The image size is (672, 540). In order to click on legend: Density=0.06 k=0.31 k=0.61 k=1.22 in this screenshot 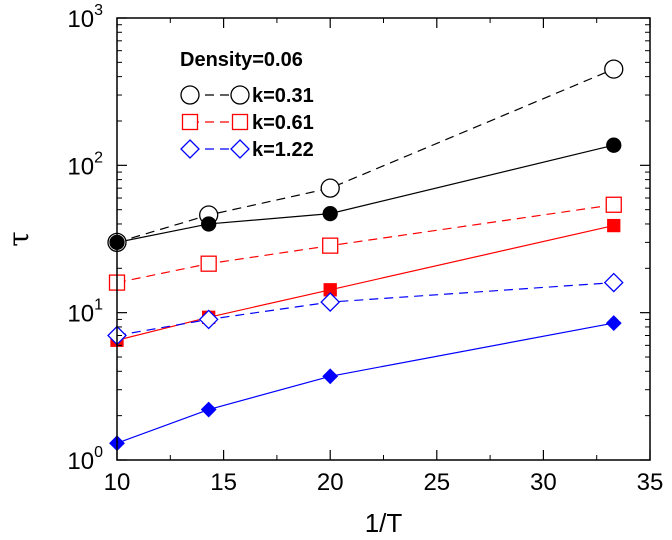, I will do `click(247, 105)`.